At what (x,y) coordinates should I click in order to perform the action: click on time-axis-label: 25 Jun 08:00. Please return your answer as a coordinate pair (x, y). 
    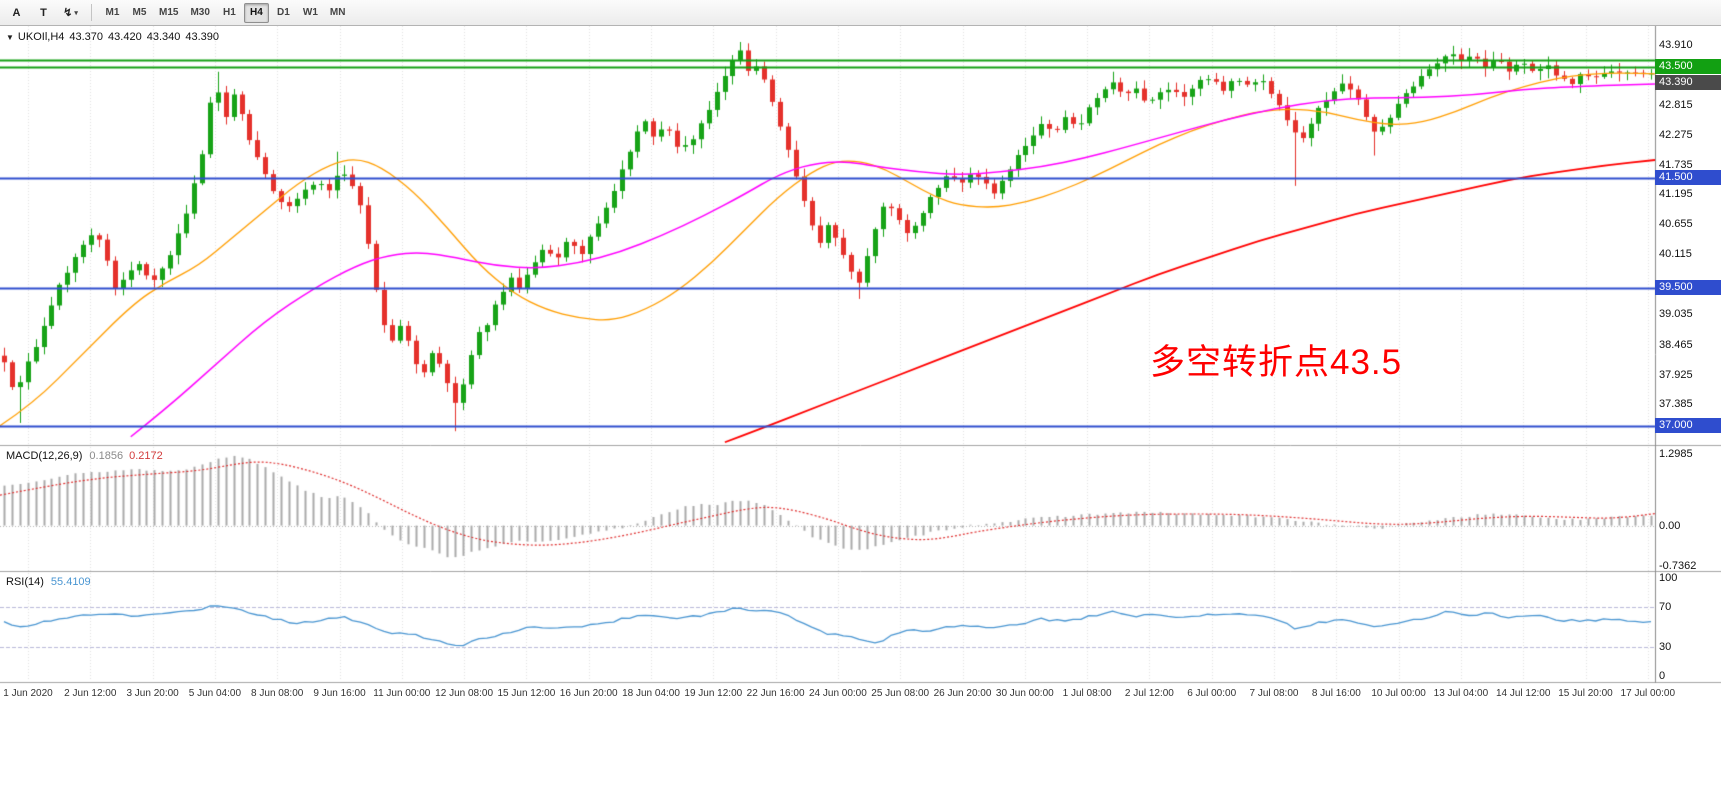
    Looking at the image, I should click on (900, 693).